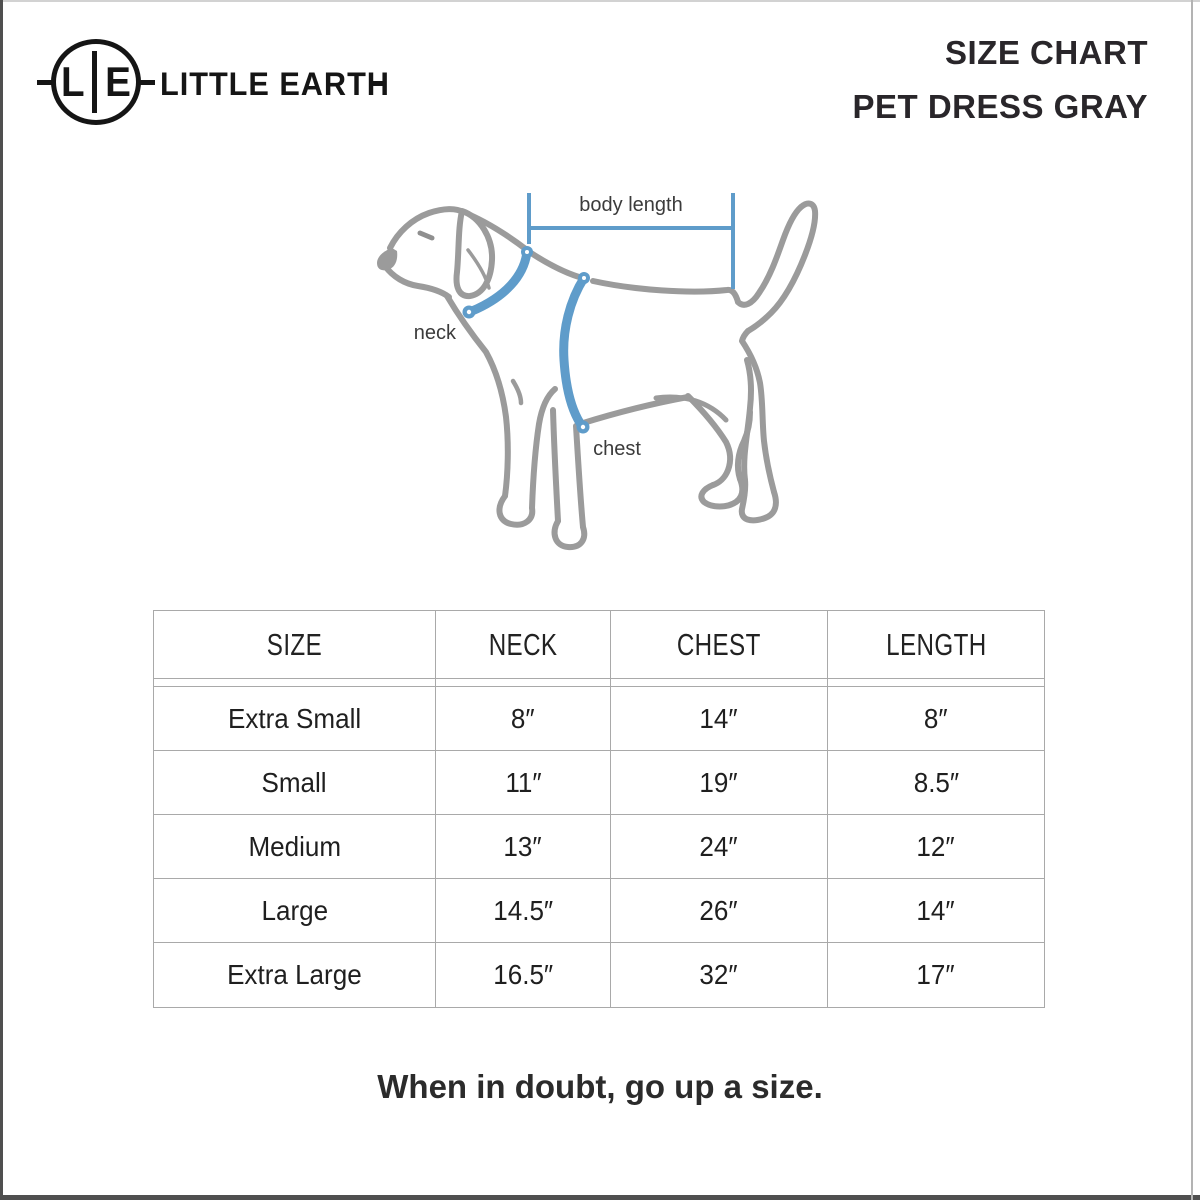 This screenshot has height=1200, width=1200. What do you see at coordinates (72, 81) in the screenshot?
I see `logo-letter-l: L` at bounding box center [72, 81].